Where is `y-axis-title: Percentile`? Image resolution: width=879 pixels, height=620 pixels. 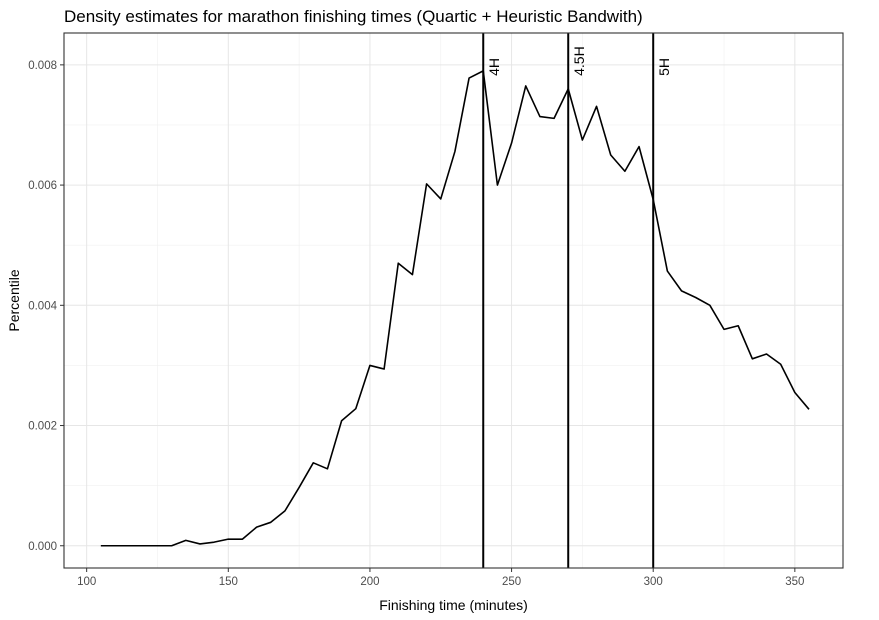 y-axis-title: Percentile is located at coordinates (14, 300).